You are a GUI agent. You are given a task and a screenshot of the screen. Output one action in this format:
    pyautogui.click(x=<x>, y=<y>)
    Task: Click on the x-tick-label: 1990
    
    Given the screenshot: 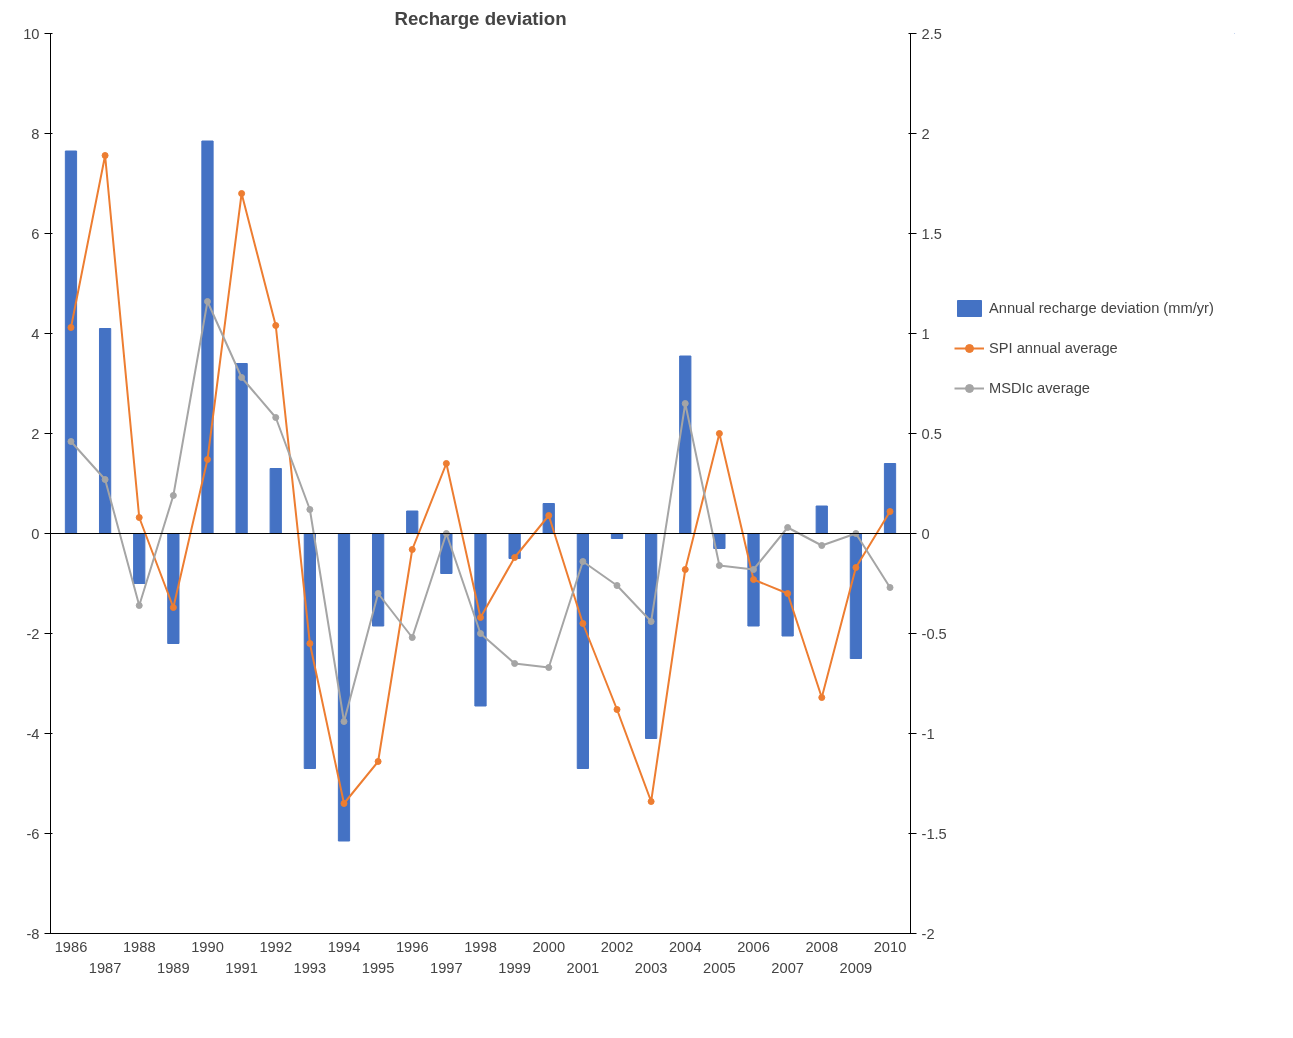 What is the action you would take?
    pyautogui.click(x=207, y=946)
    